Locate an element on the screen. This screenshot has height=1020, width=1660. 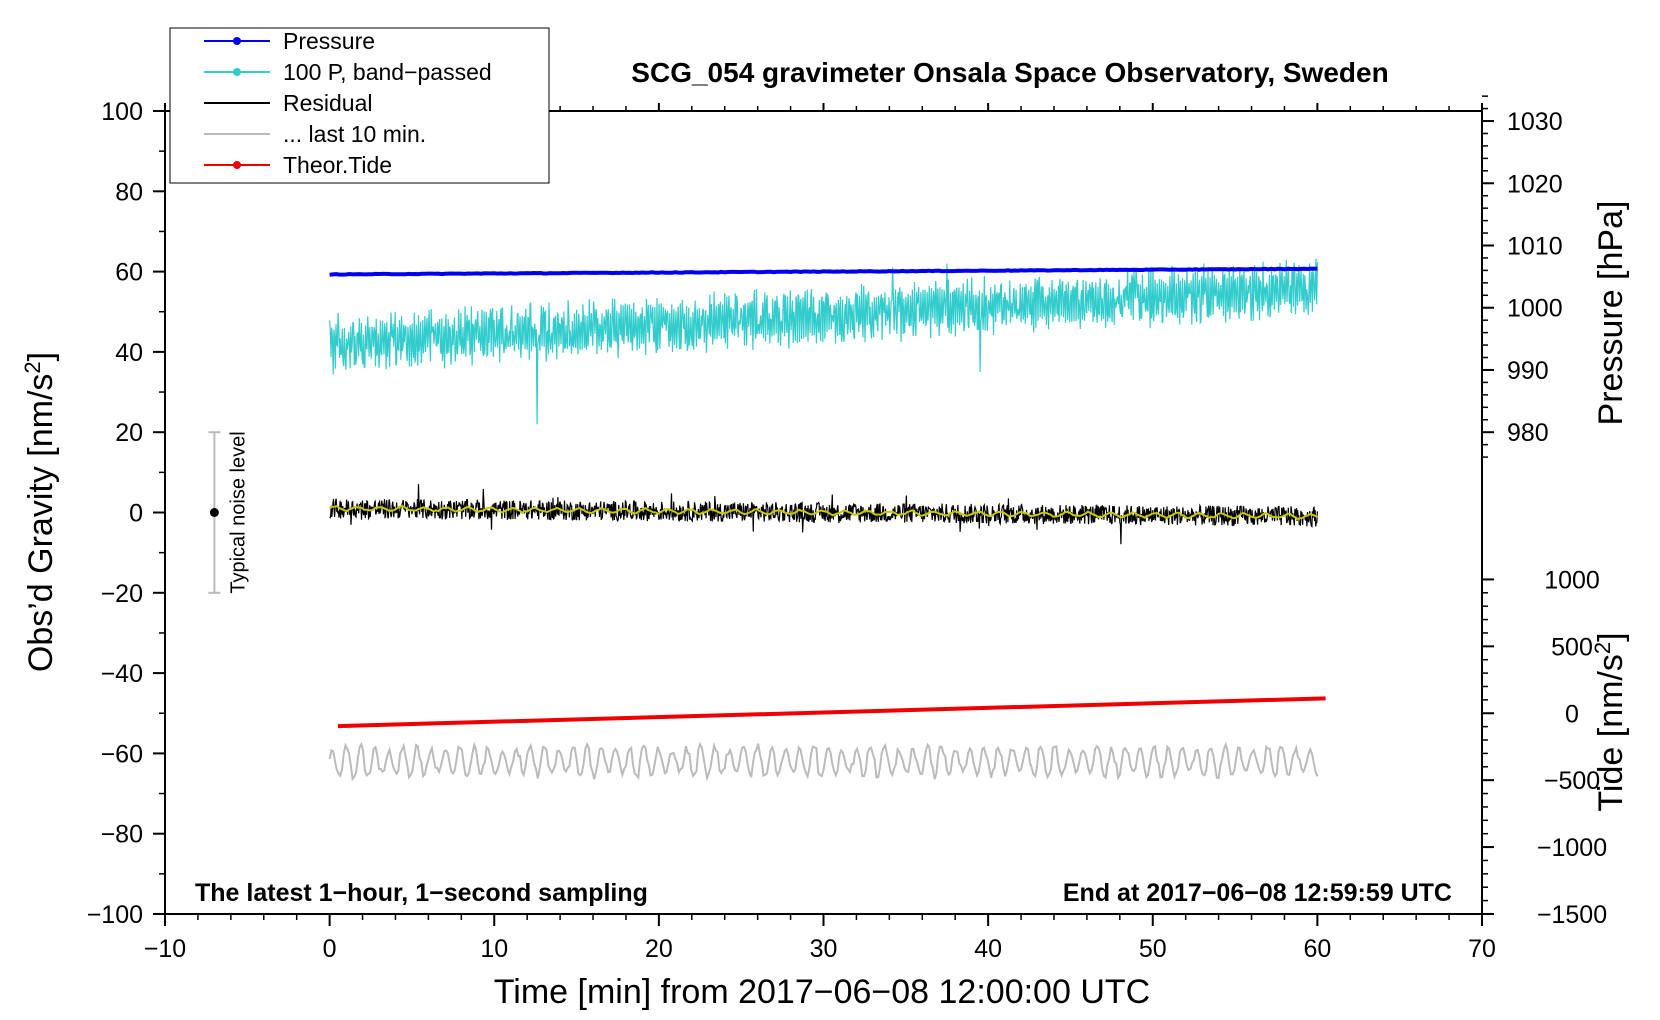
x-tick-label: 20 is located at coordinates (659, 949).